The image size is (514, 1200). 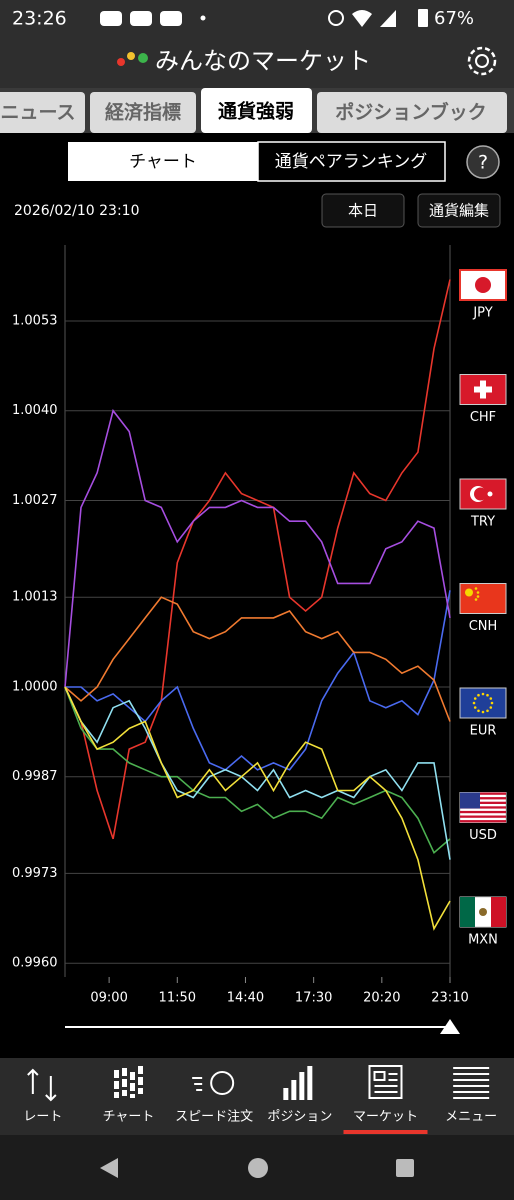 What do you see at coordinates (214, 1117) in the screenshot?
I see `nav-label: スピード注文` at bounding box center [214, 1117].